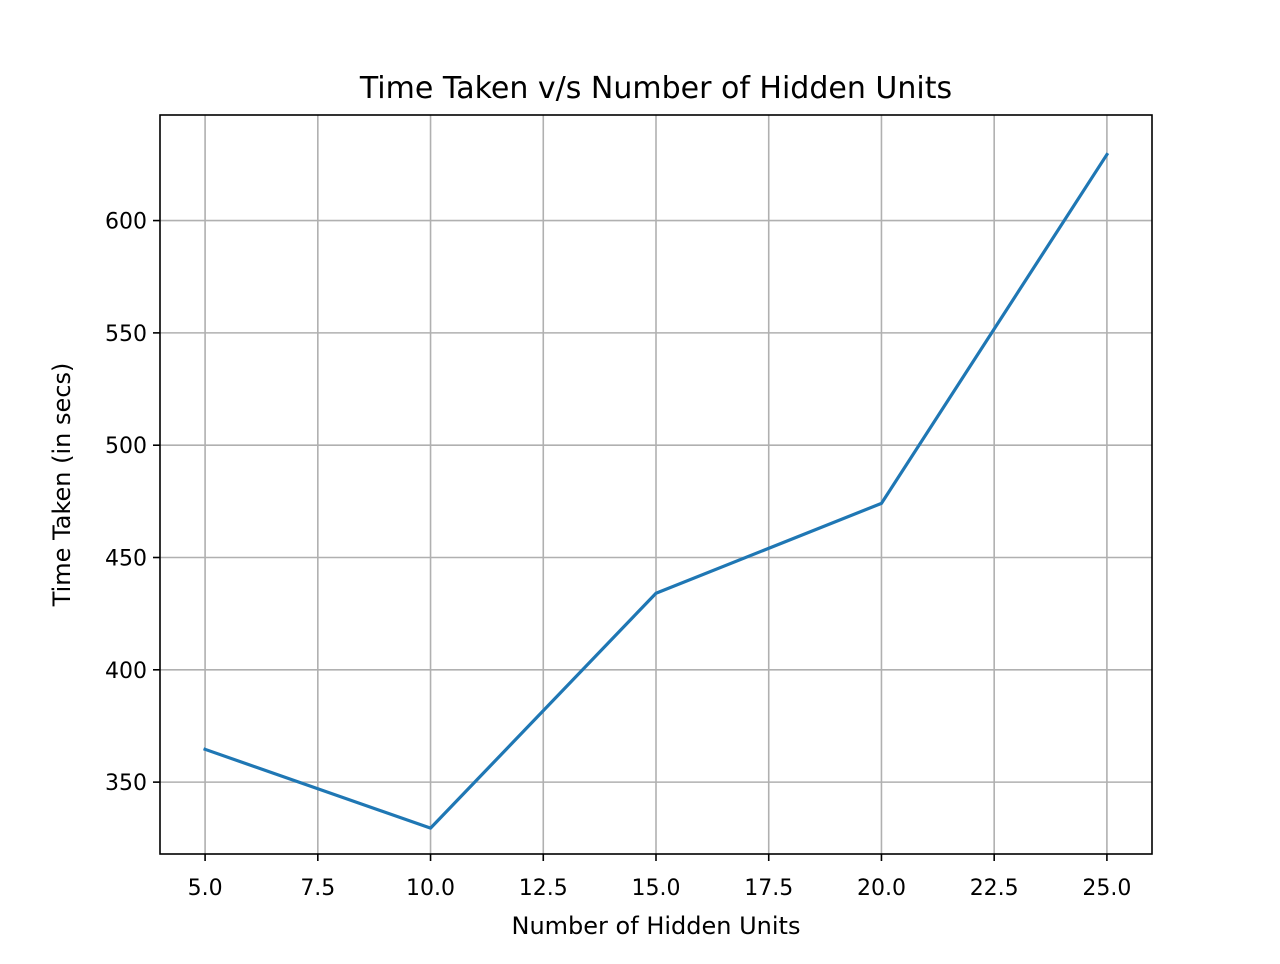 Image resolution: width=1280 pixels, height=964 pixels. Describe the element at coordinates (317, 888) in the screenshot. I see `x-tick-label: 7.5` at that location.